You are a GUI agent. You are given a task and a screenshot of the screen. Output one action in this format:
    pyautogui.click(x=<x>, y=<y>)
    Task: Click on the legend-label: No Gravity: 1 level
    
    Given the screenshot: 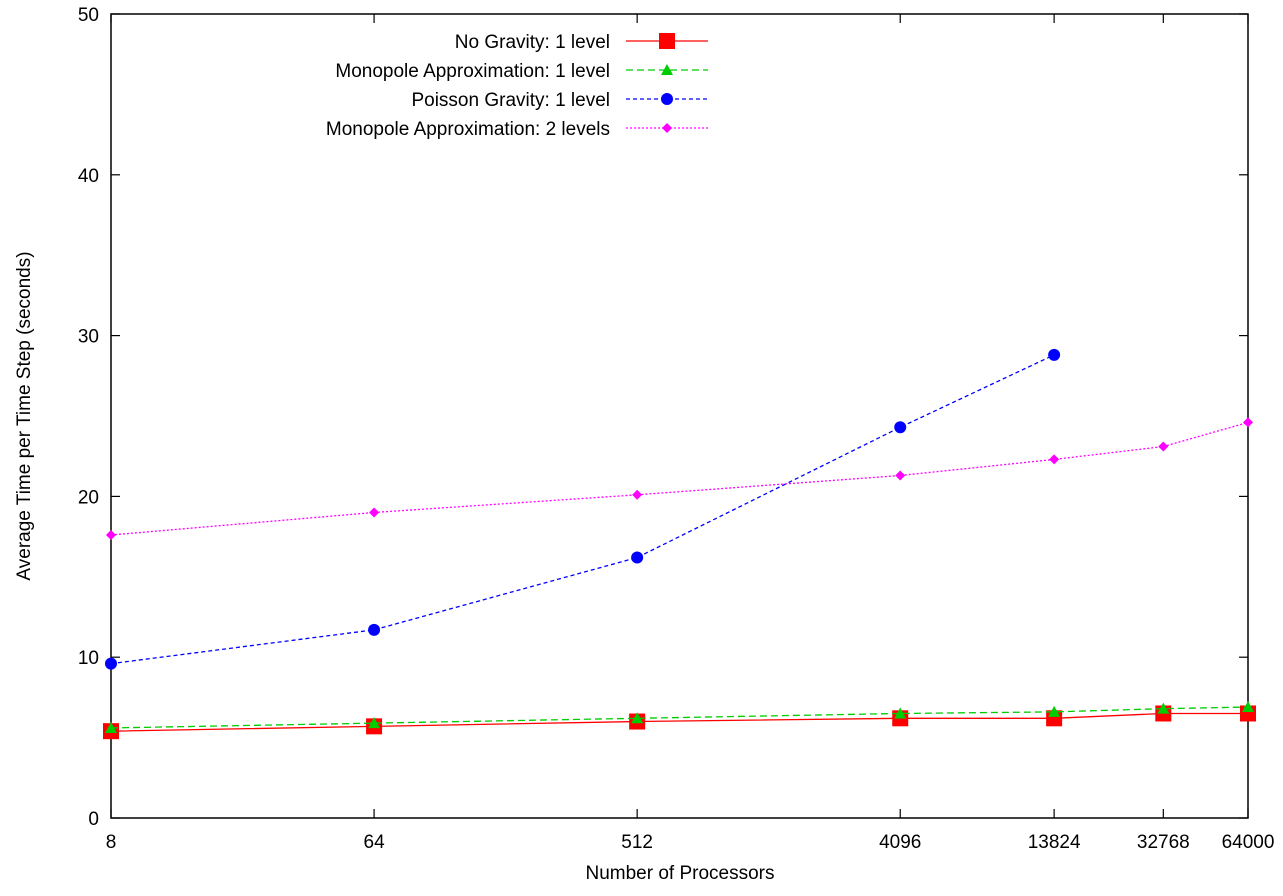 What is the action you would take?
    pyautogui.click(x=532, y=42)
    